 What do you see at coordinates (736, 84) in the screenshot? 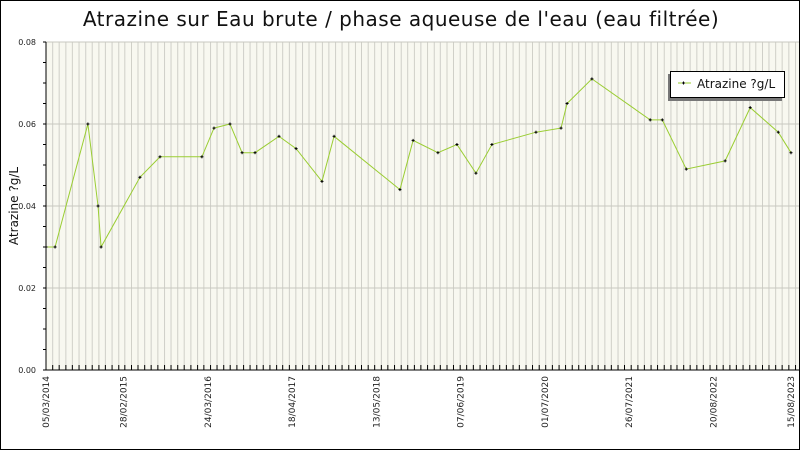
I see `legend-label: Atrazine ?g/L` at bounding box center [736, 84].